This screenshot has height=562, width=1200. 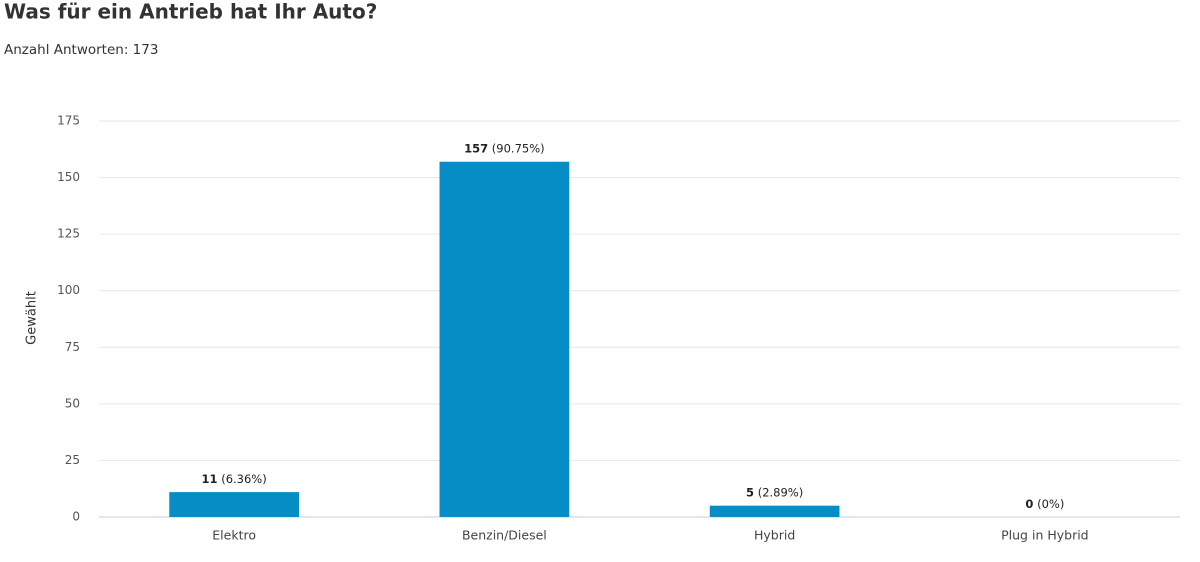 I want to click on data-label: 157 (90.75%), so click(x=504, y=148).